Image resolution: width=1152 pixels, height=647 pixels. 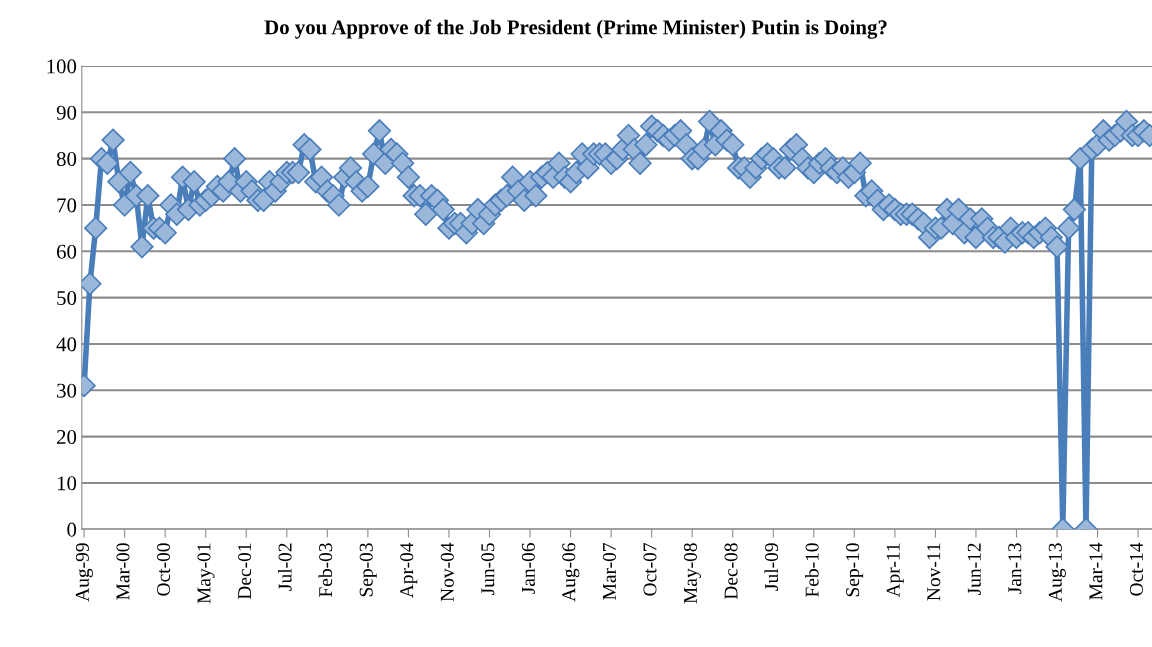 What do you see at coordinates (811, 570) in the screenshot?
I see `x-tick-label: Feb-10` at bounding box center [811, 570].